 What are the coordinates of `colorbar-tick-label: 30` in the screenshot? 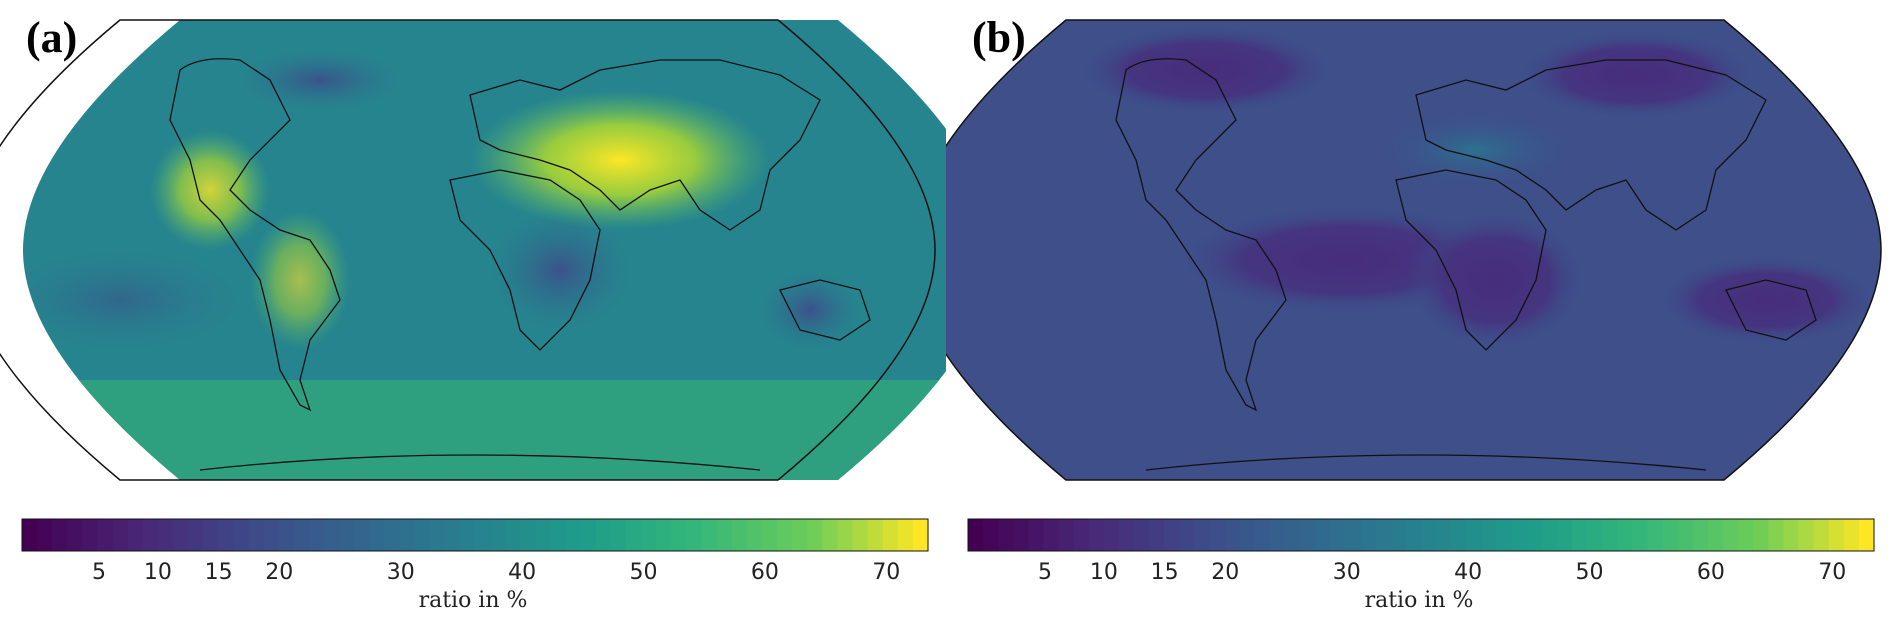 It's located at (1346, 572).